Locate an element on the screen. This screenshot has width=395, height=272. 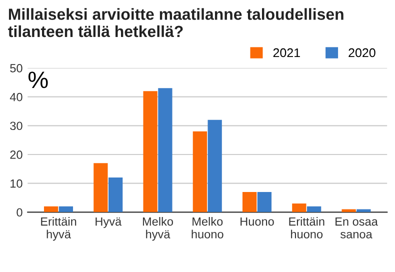
y-tick-label: 10 is located at coordinates (16, 183).